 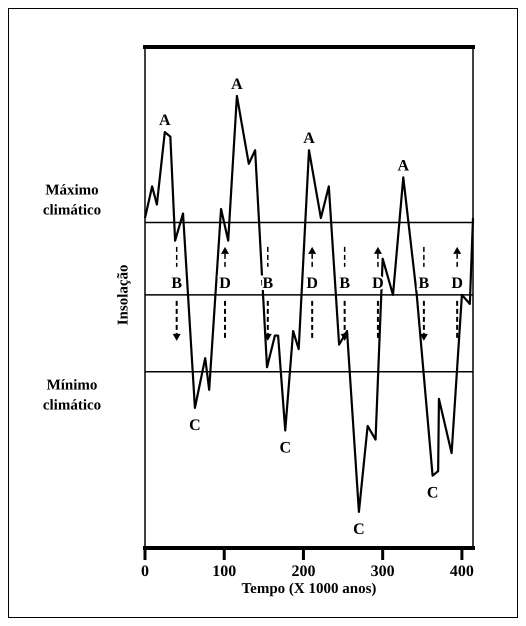 What do you see at coordinates (123, 295) in the screenshot?
I see `y-axis-title: Insolação` at bounding box center [123, 295].